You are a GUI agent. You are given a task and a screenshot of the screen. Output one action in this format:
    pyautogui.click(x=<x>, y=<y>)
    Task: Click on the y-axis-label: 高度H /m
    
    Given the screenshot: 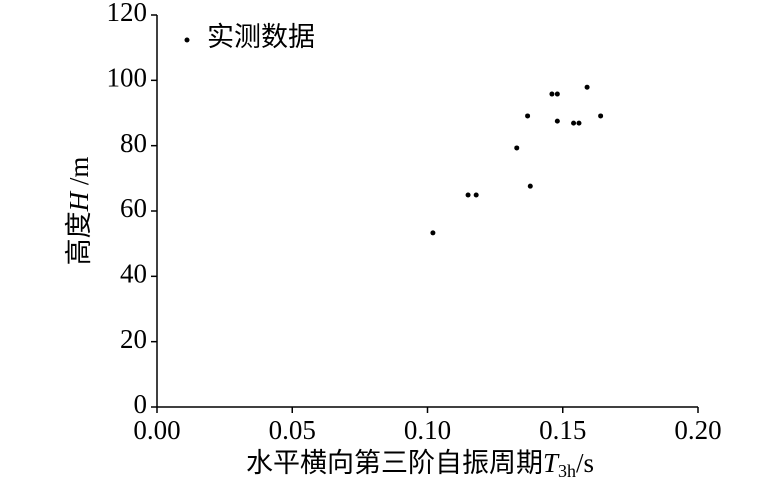 What is the action you would take?
    pyautogui.click(x=79, y=211)
    